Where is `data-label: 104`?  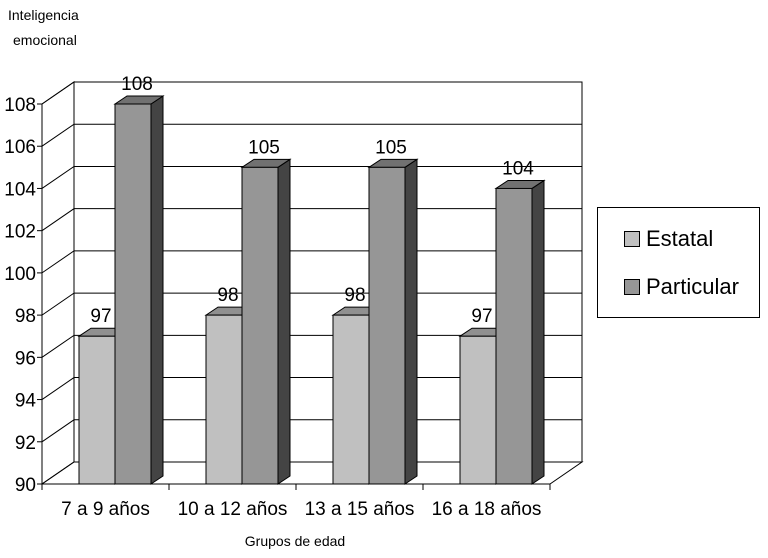
data-label: 104 is located at coordinates (518, 168).